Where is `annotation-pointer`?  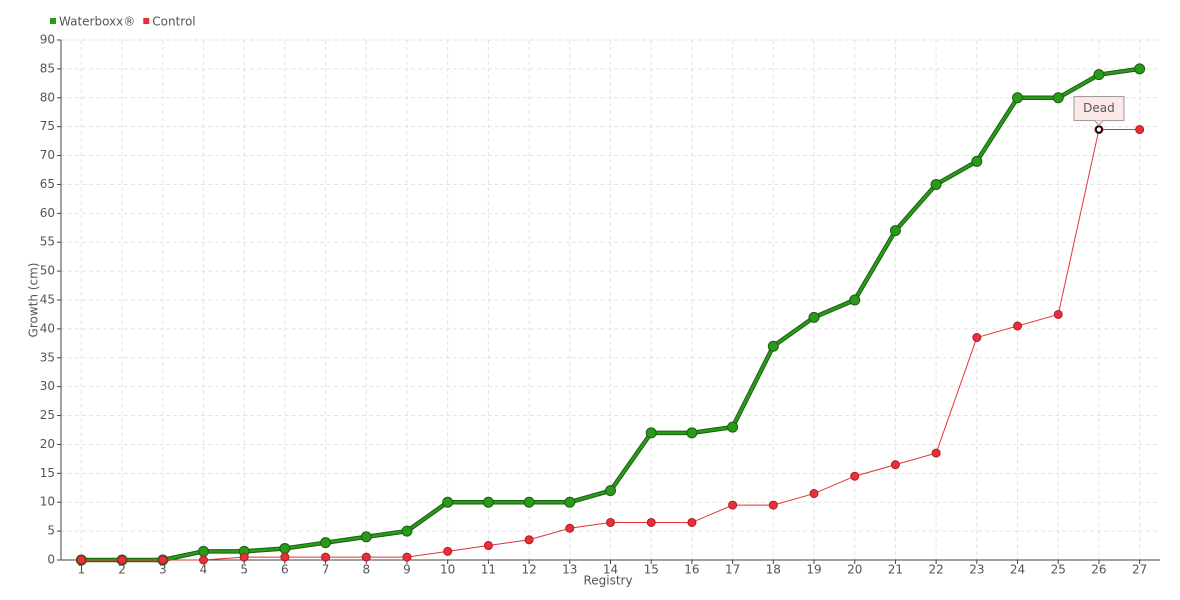 annotation-pointer is located at coordinates (1099, 123).